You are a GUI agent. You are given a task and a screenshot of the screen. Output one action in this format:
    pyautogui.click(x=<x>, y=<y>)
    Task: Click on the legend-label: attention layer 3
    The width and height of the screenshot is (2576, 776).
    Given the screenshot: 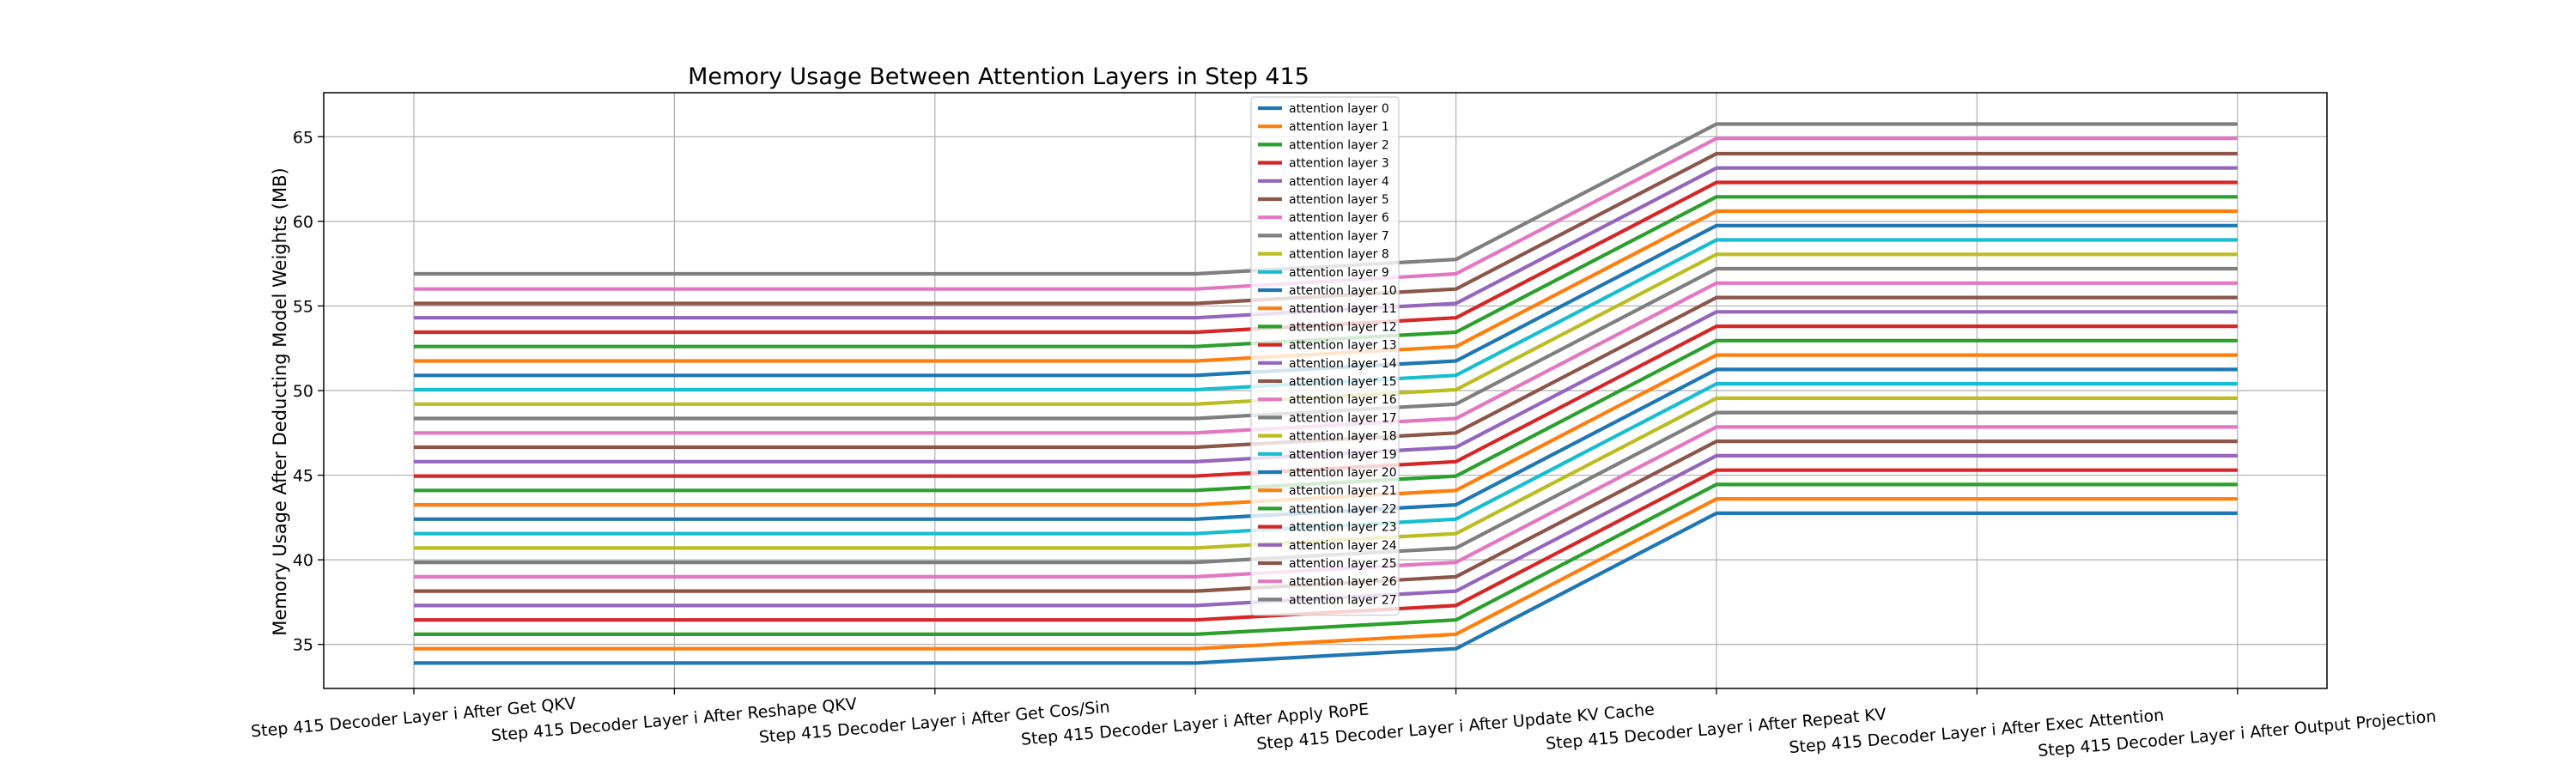 What is the action you would take?
    pyautogui.click(x=1339, y=164)
    